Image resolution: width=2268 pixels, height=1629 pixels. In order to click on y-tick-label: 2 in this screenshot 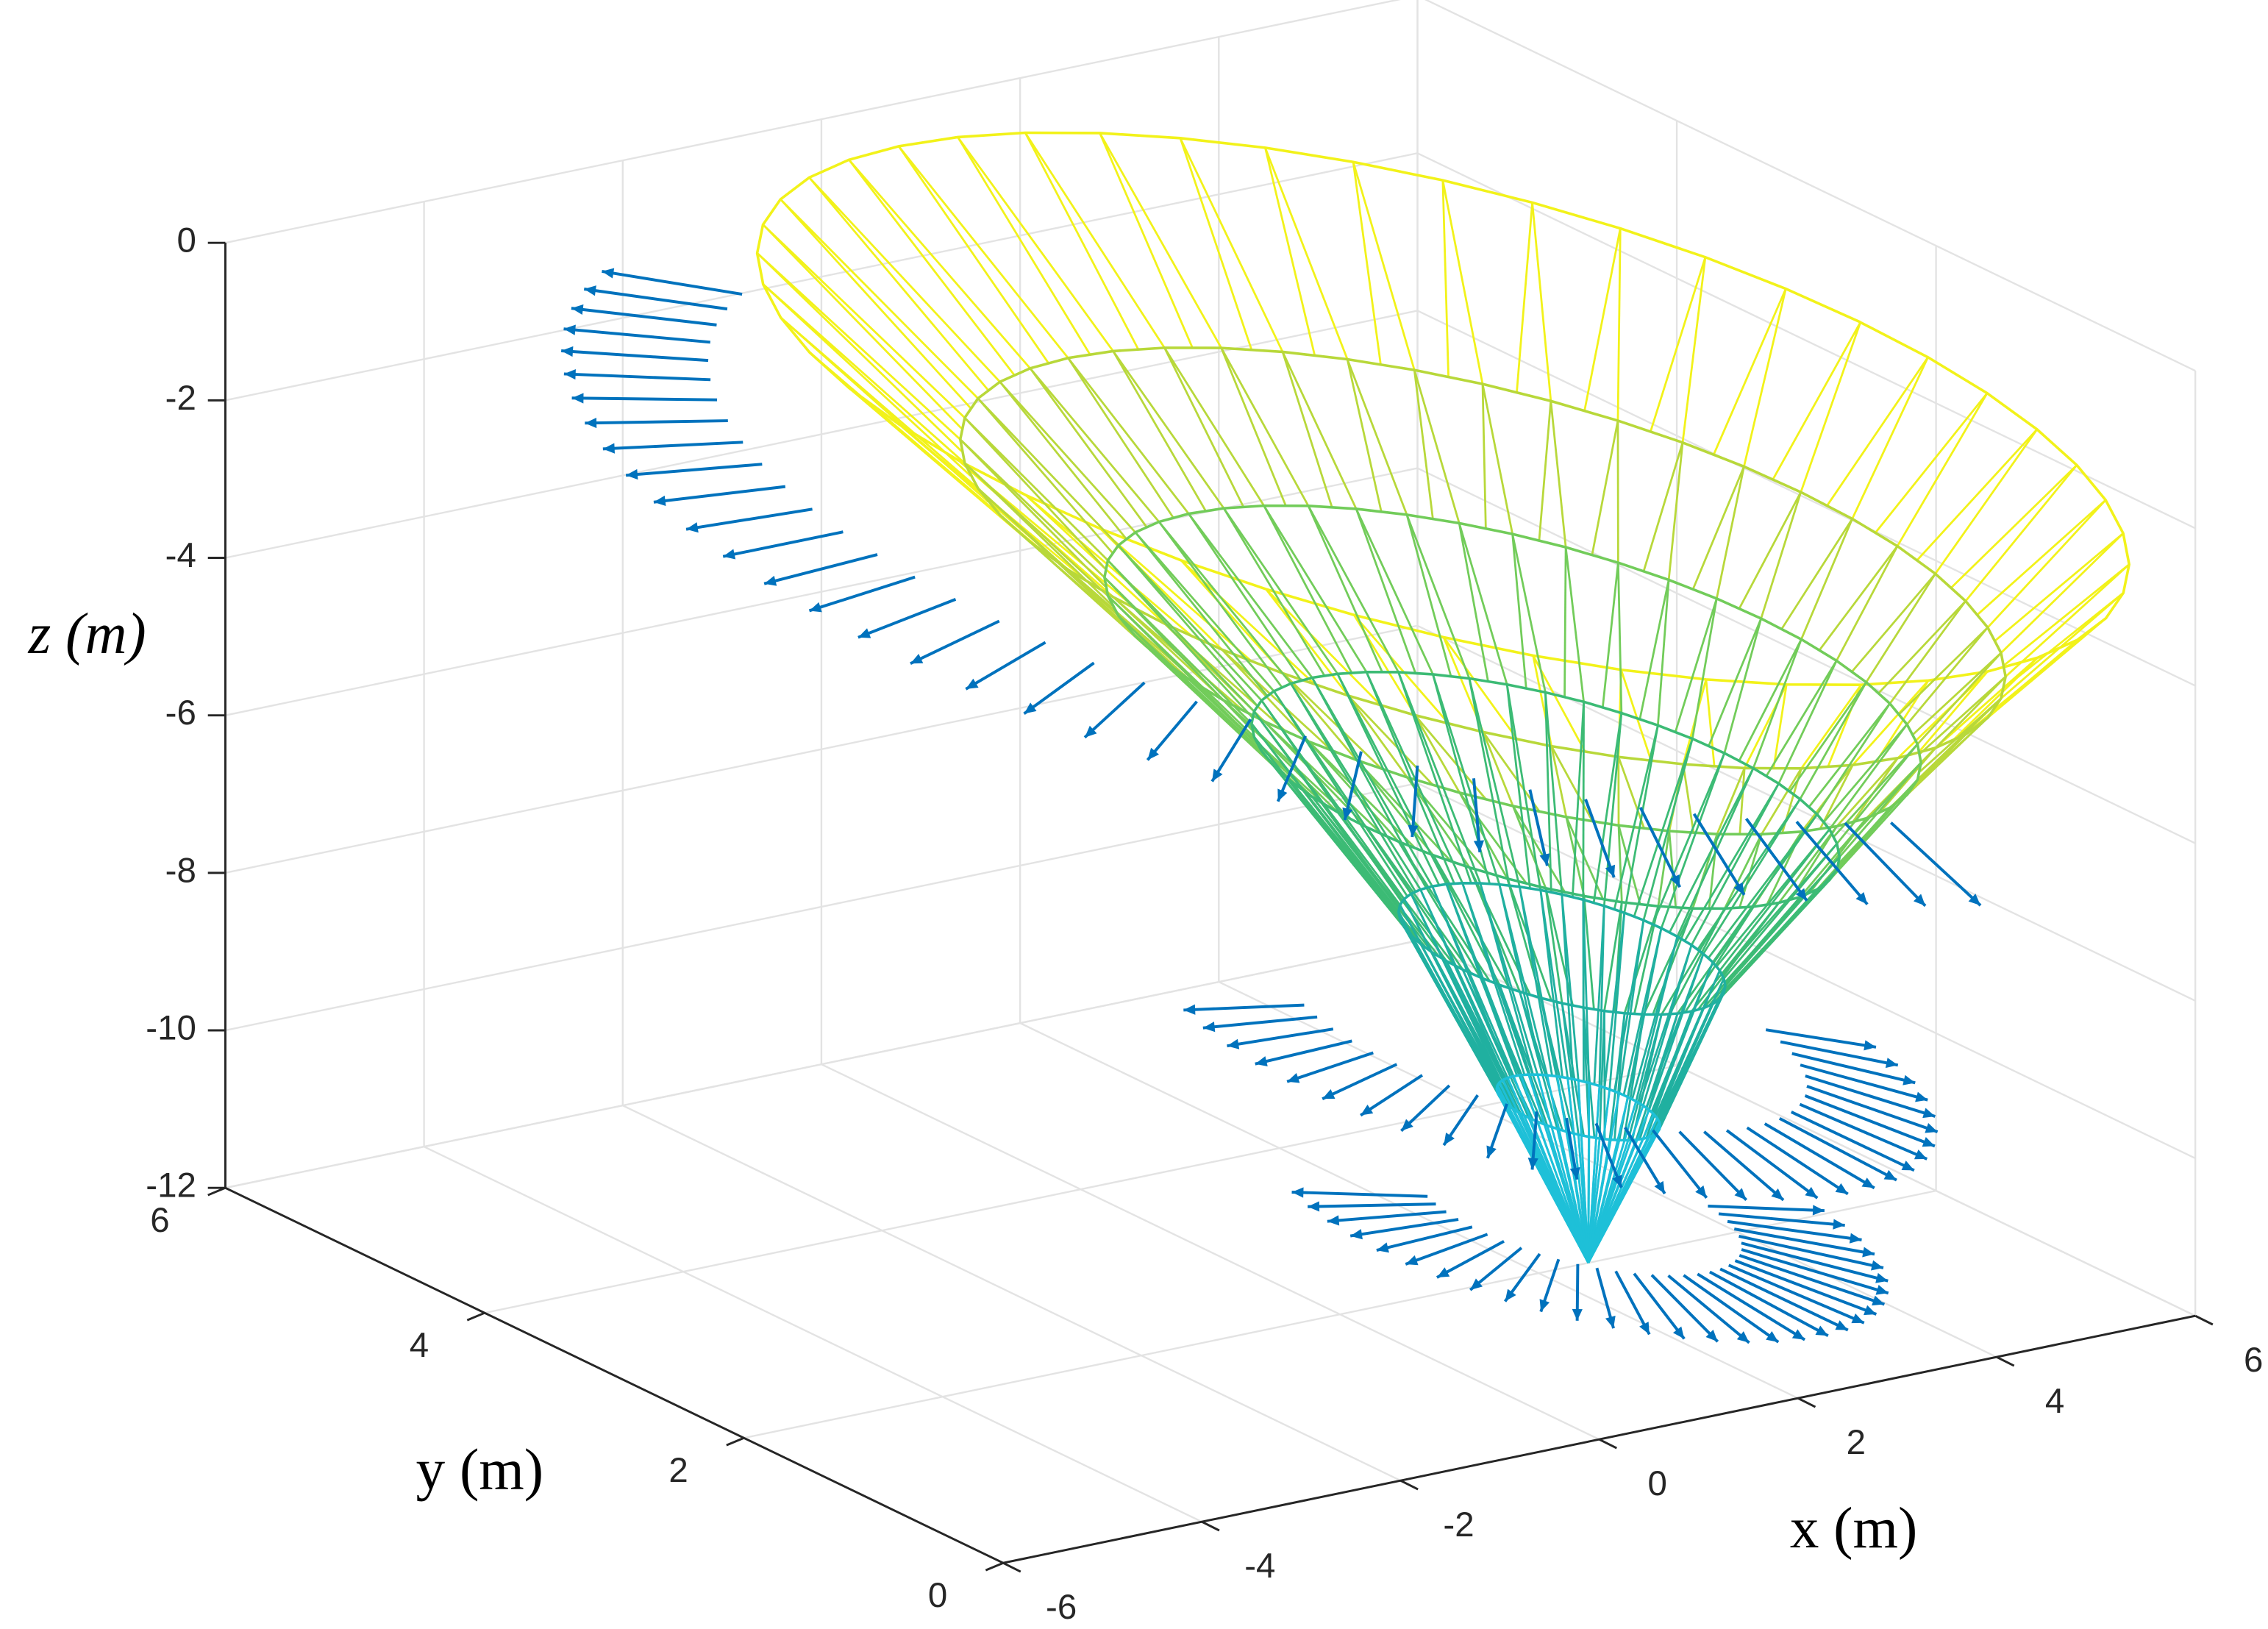, I will do `click(678, 1470)`.